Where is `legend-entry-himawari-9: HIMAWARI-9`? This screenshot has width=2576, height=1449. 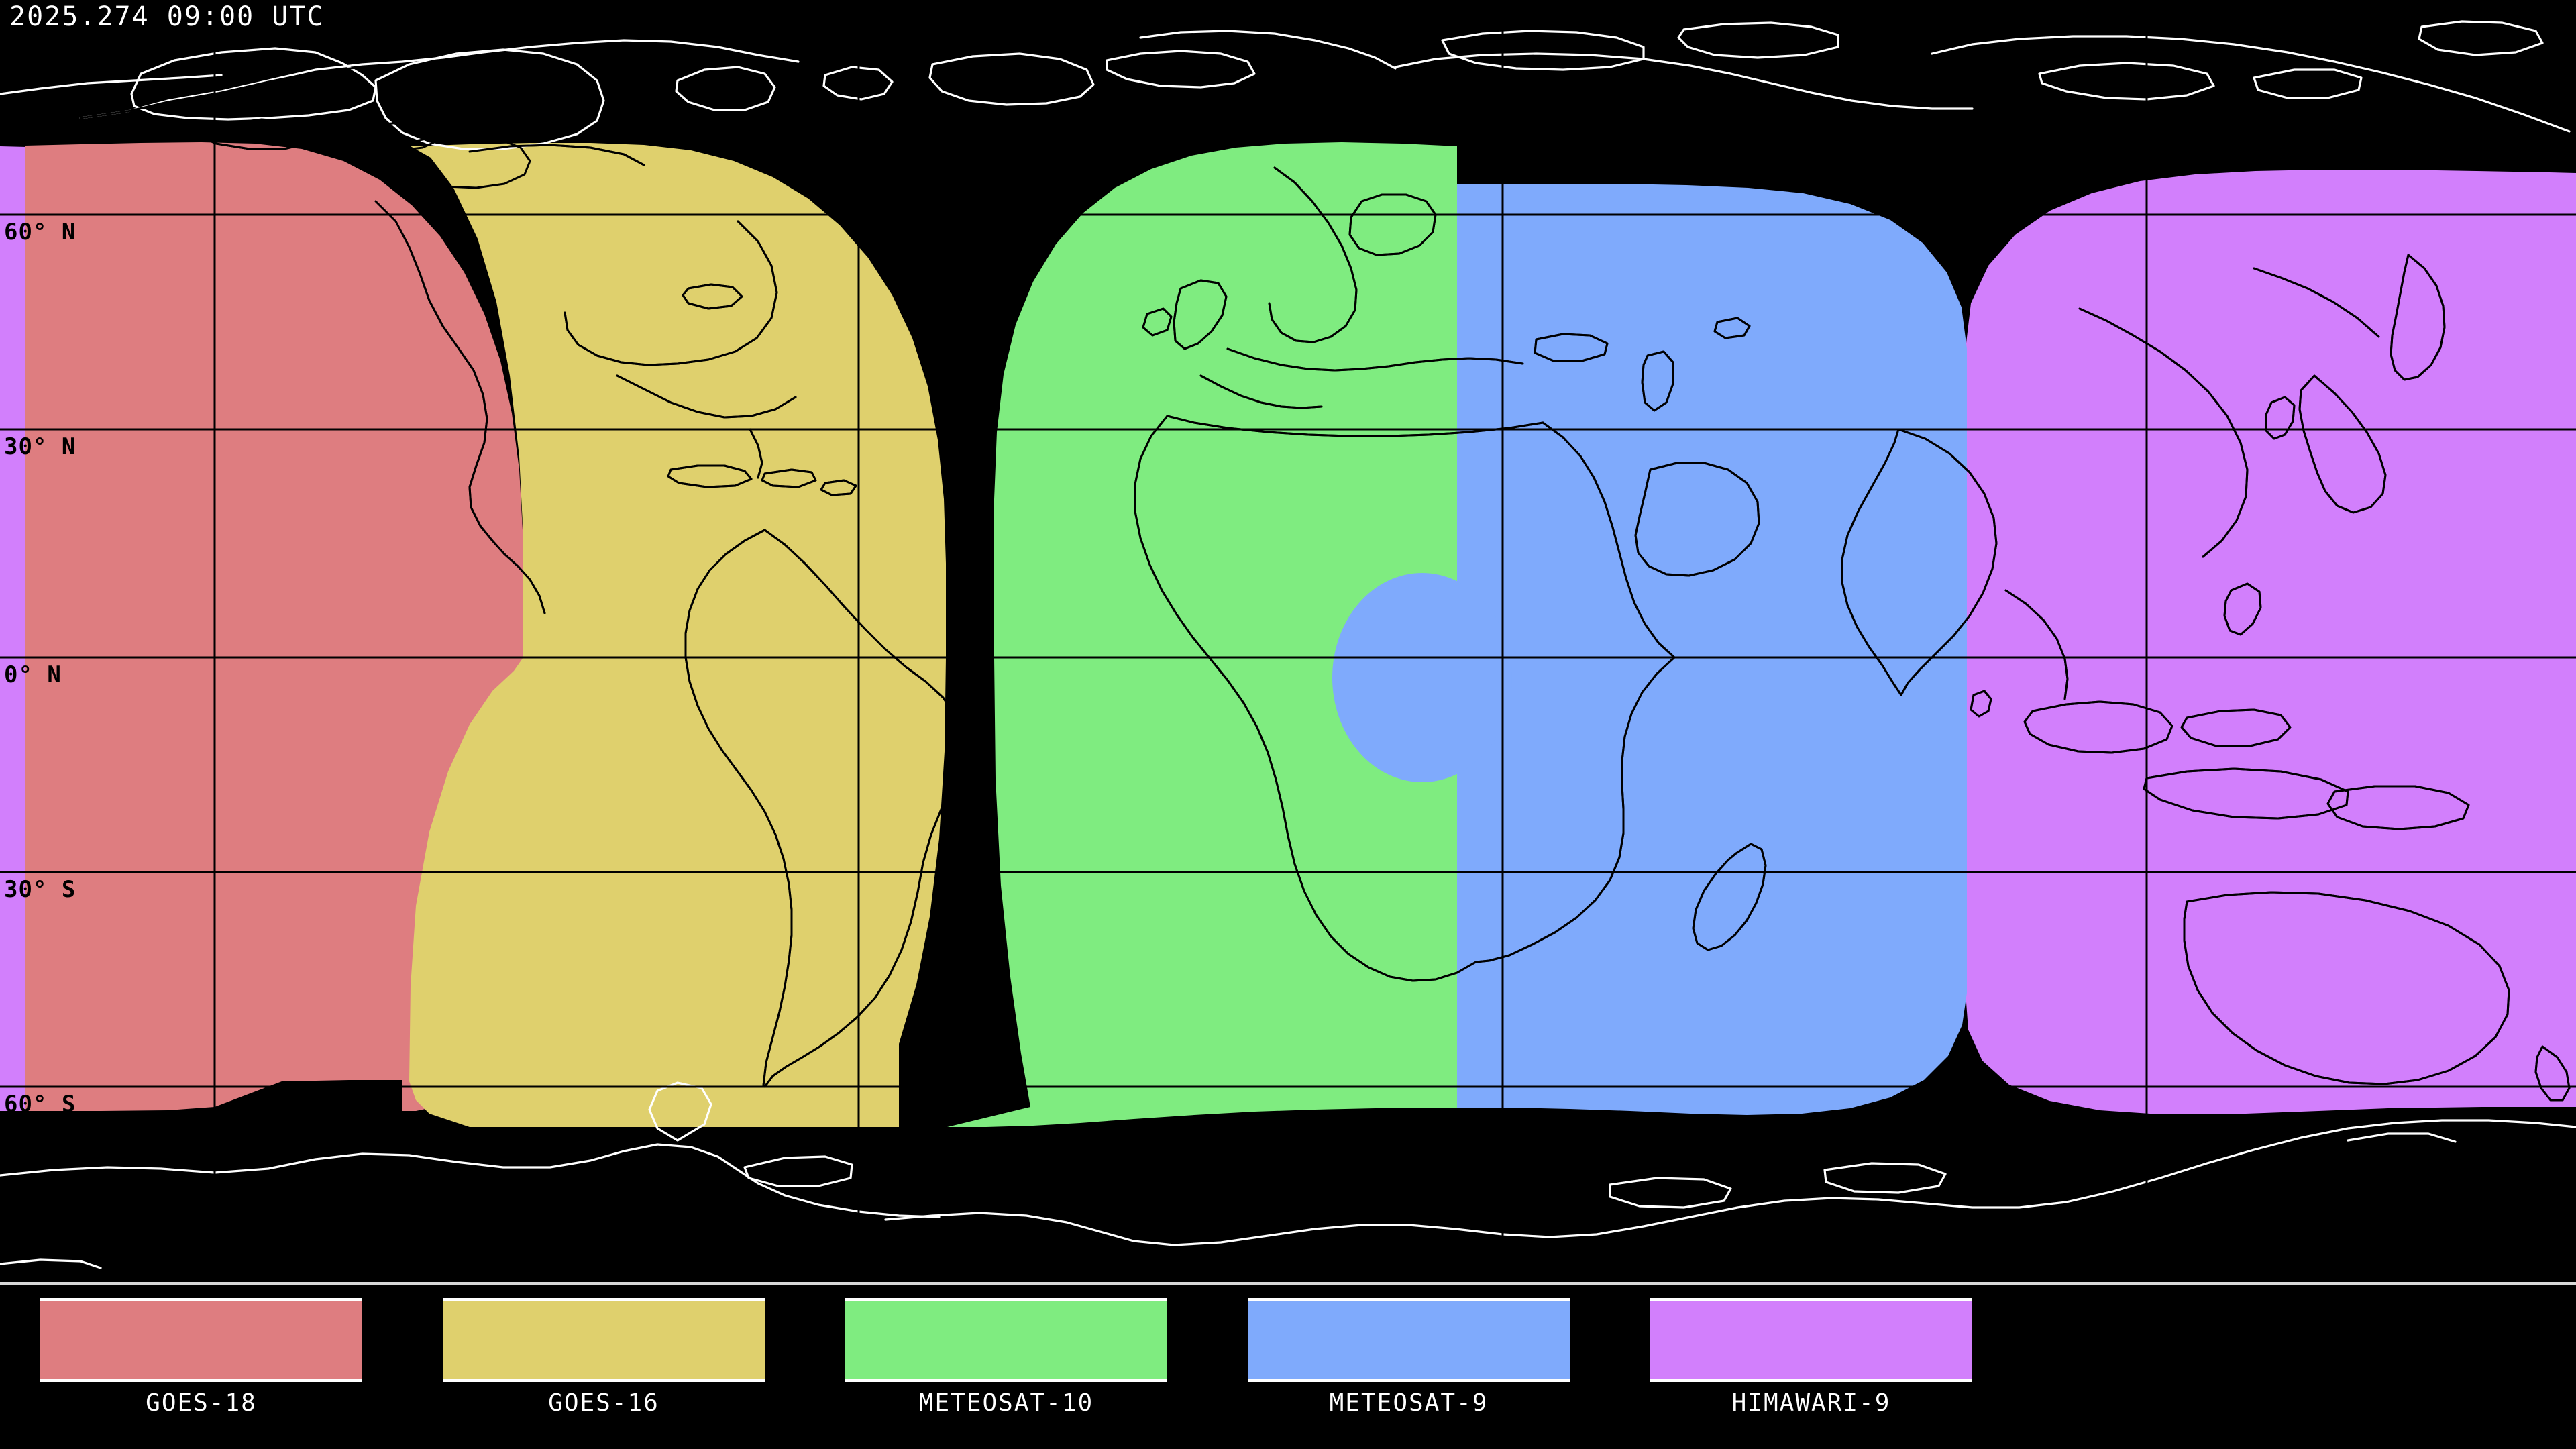 legend-entry-himawari-9: HIMAWARI-9 is located at coordinates (1811, 1367).